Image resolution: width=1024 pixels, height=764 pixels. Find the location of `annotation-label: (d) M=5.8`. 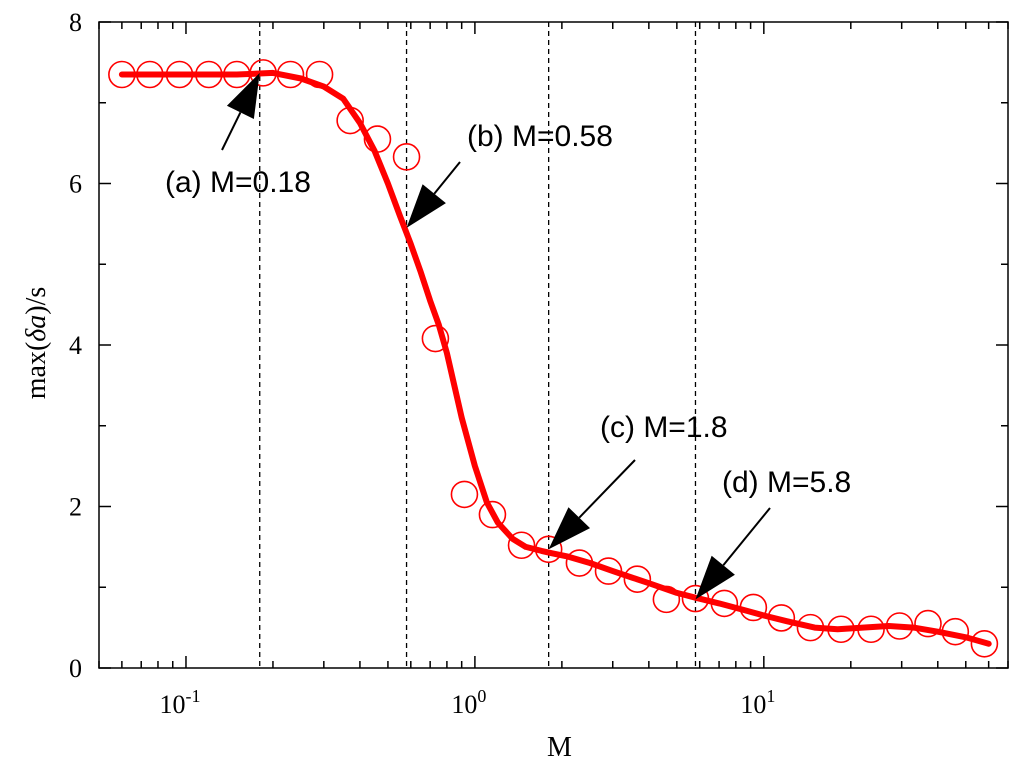

annotation-label: (d) M=5.8 is located at coordinates (786, 482).